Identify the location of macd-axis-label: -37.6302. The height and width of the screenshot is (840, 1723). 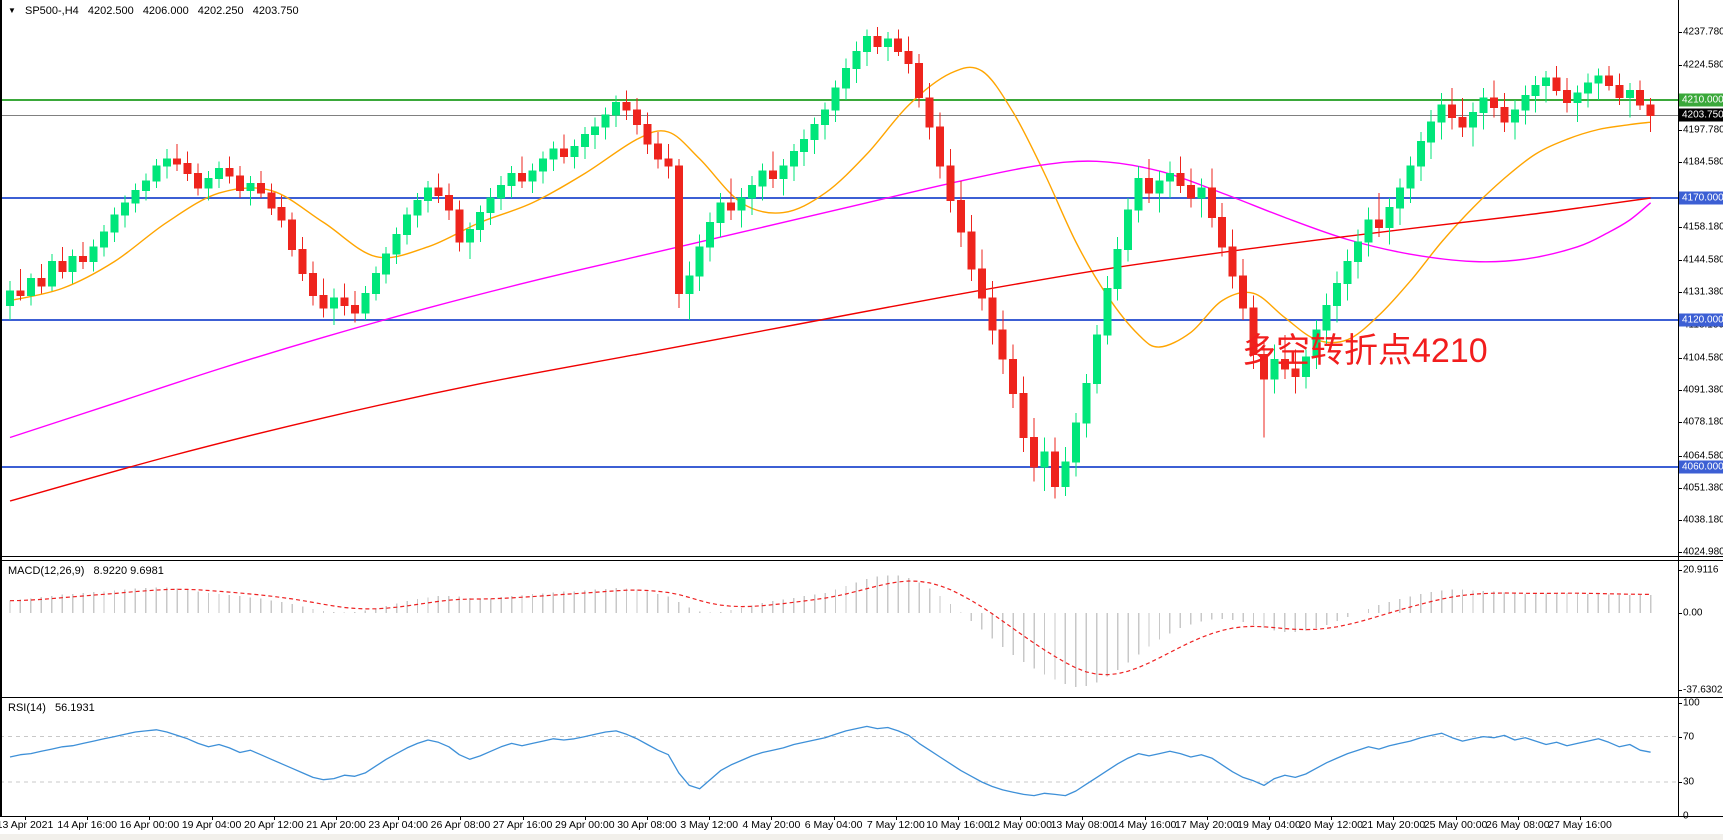
(1703, 690).